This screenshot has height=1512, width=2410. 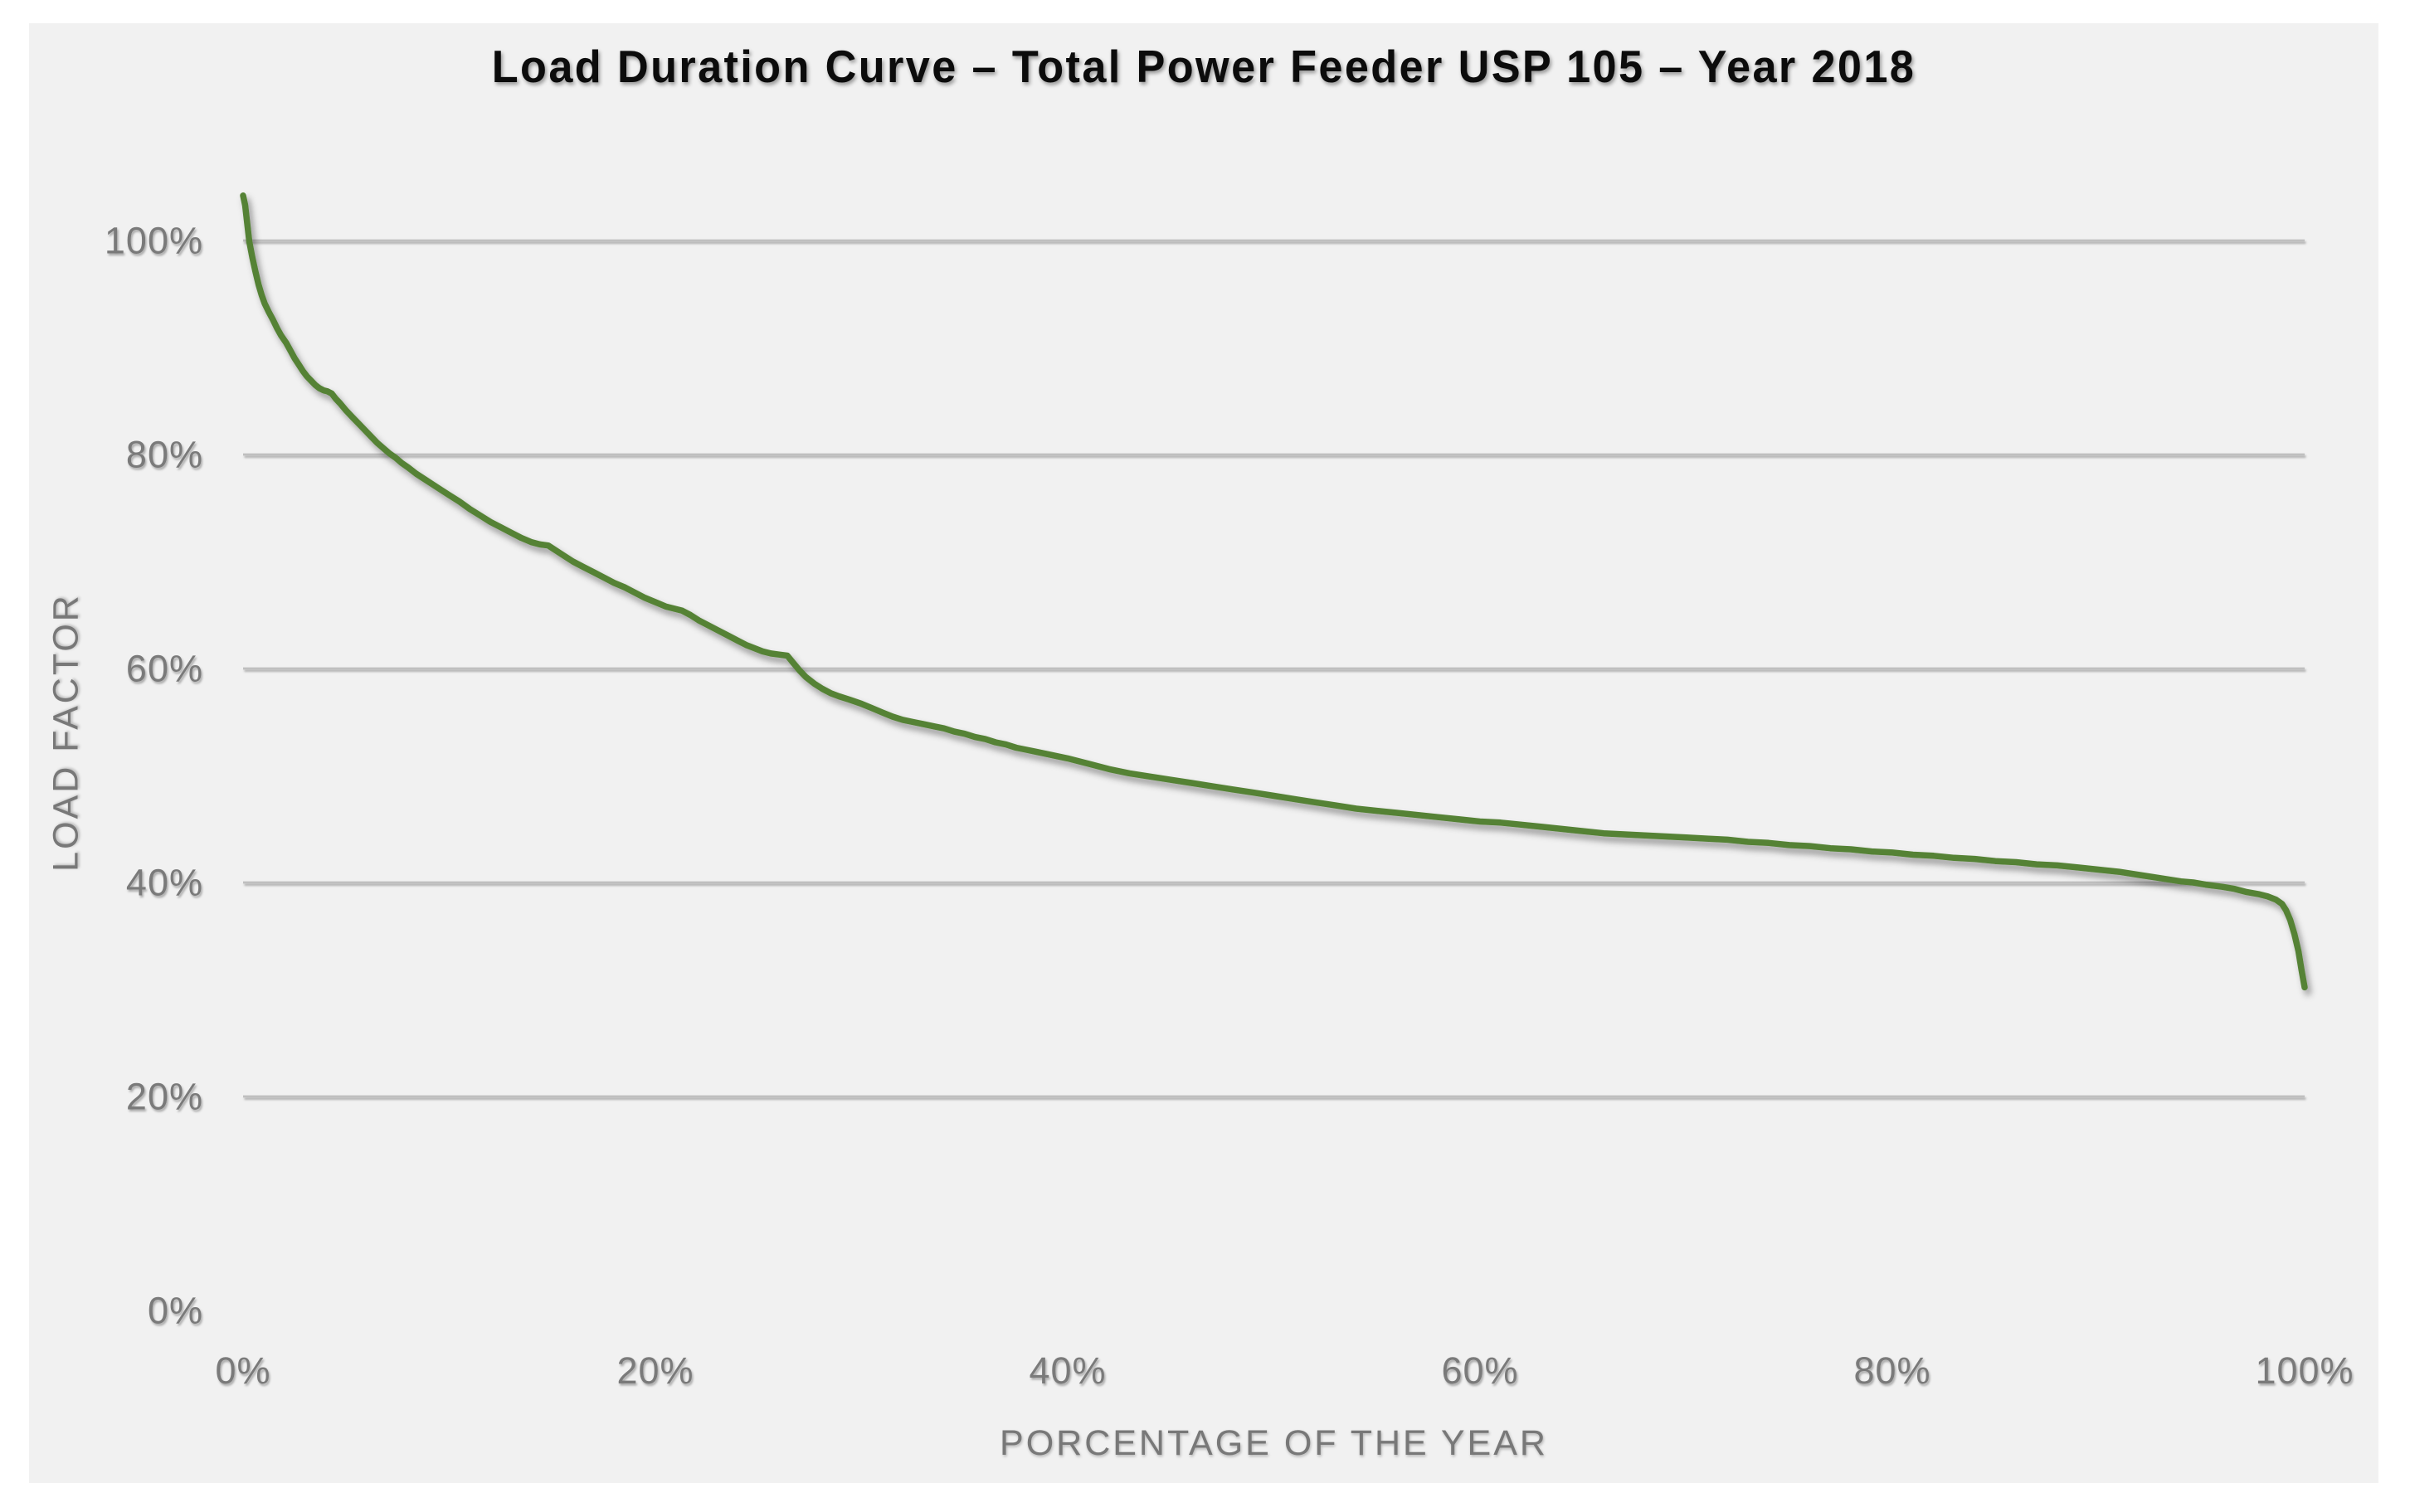 I want to click on y-tick-label: 20%, so click(x=164, y=1097).